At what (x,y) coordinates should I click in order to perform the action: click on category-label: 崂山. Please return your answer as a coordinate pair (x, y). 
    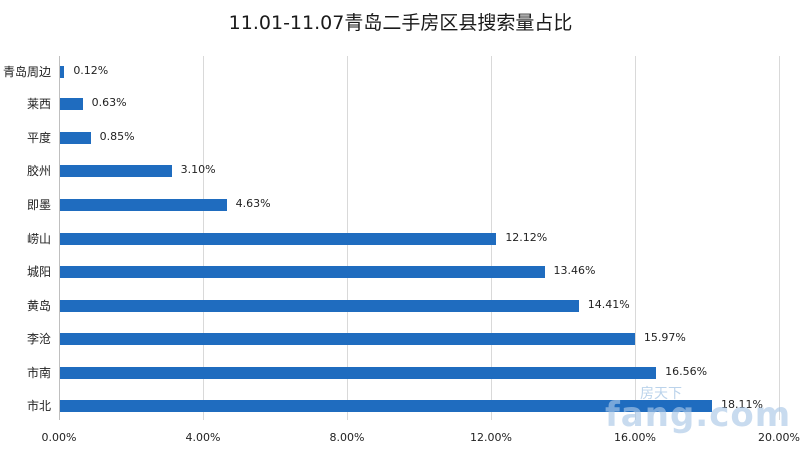
    Looking at the image, I should click on (38, 239).